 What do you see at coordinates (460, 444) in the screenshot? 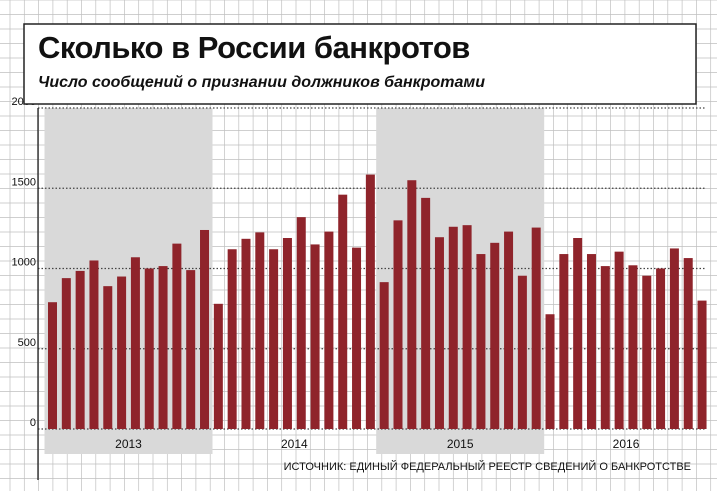
I see `year-label: 2015` at bounding box center [460, 444].